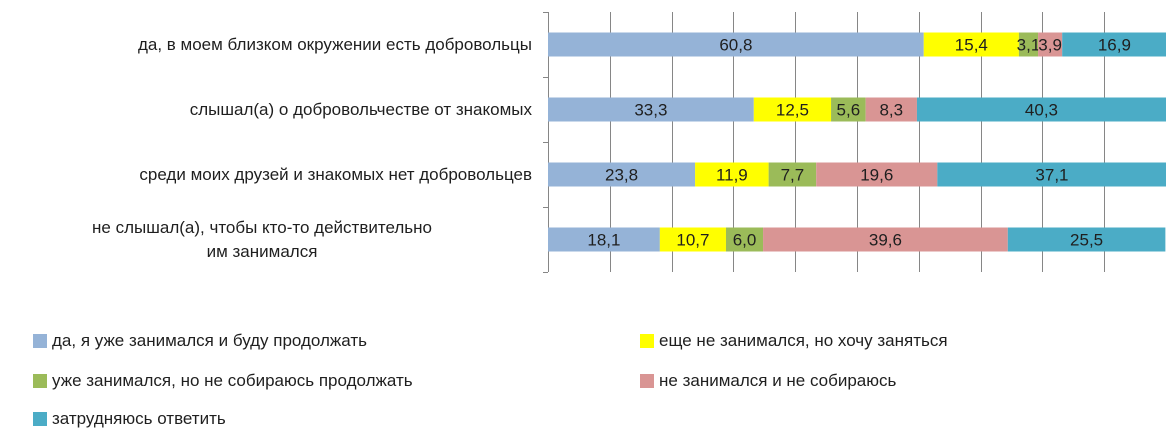 The height and width of the screenshot is (431, 1166). I want to click on data-label: 19,6, so click(876, 175).